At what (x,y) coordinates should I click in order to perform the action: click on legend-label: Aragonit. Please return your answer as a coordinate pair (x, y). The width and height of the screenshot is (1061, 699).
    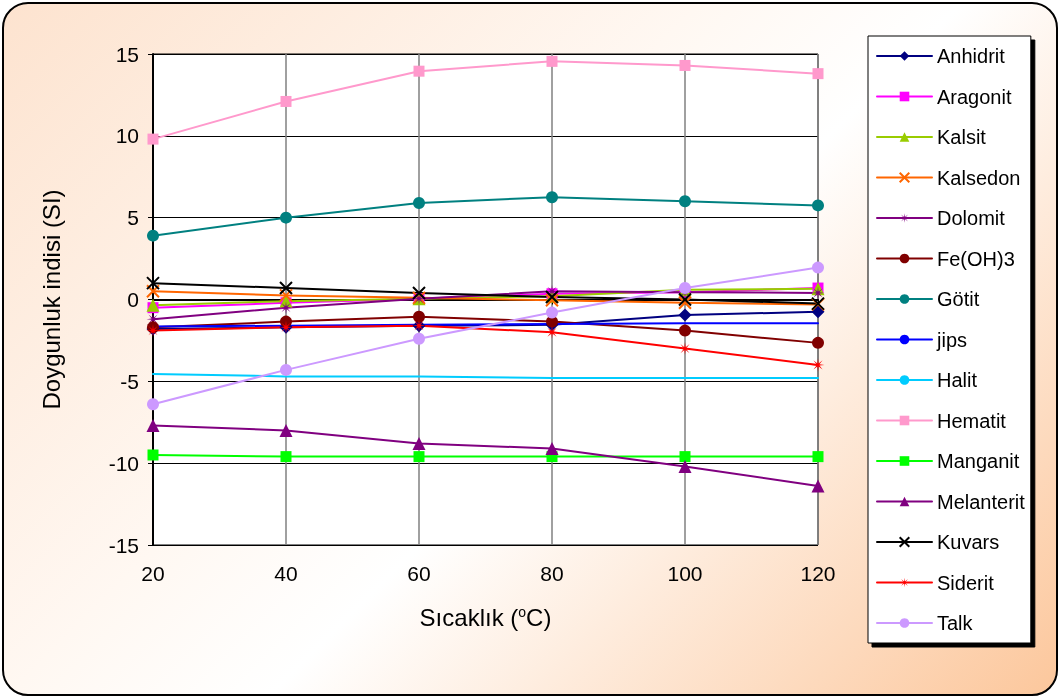
    Looking at the image, I should click on (974, 96).